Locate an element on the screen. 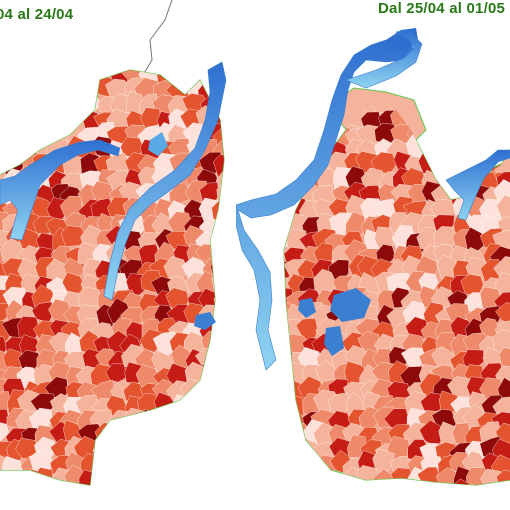  lake-comabbio is located at coordinates (334, 341).